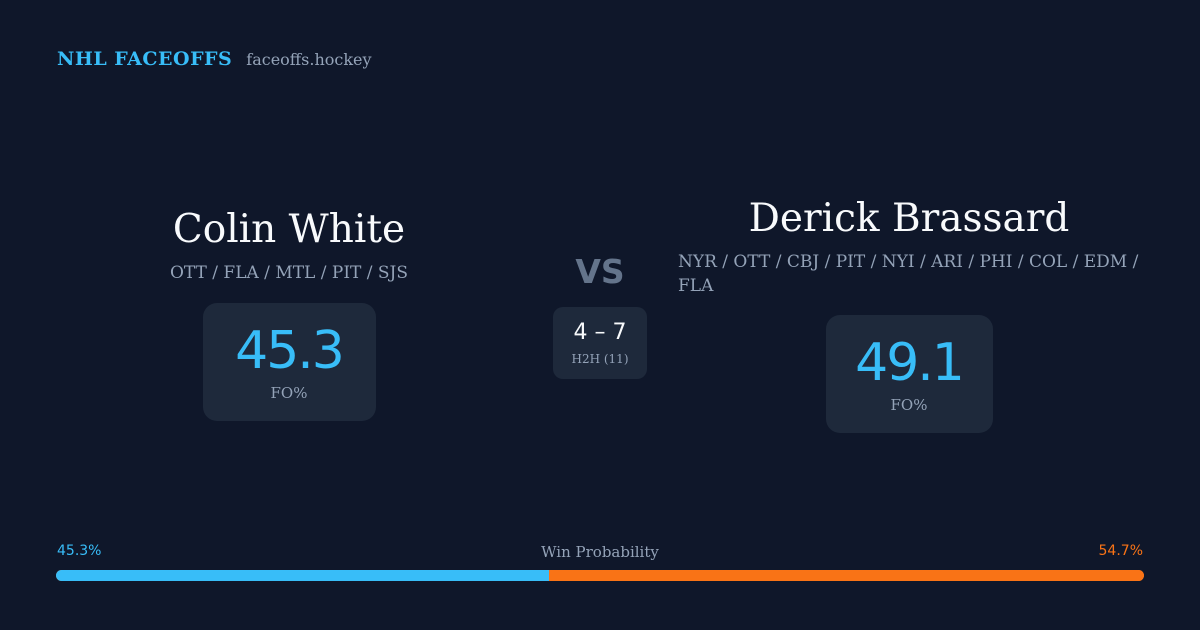  I want to click on player-left-fo-box: 45.3 FO%, so click(289, 362).